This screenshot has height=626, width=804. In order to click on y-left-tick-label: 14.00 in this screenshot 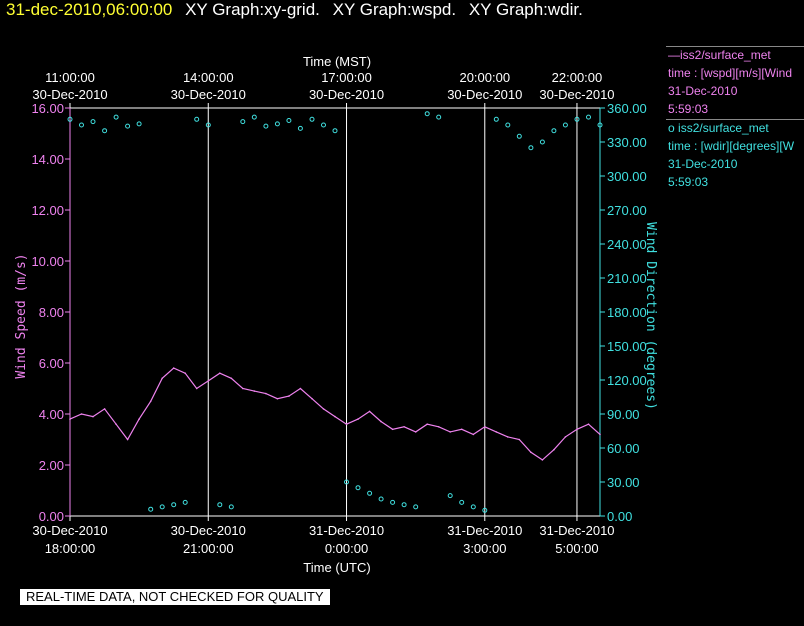, I will do `click(47, 159)`.